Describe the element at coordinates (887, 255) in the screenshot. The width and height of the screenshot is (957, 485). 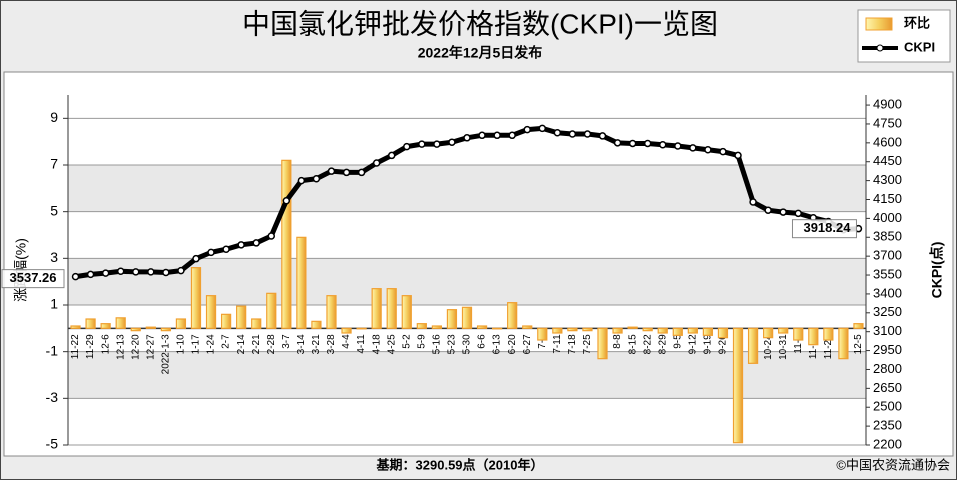
I see `y2-tick-label: 3700` at that location.